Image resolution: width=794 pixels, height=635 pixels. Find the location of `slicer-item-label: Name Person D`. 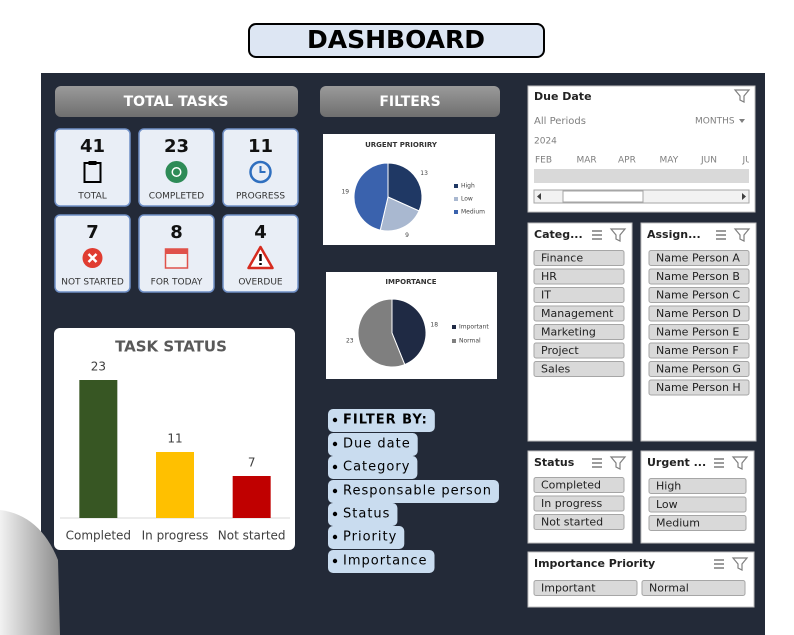

slicer-item-label: Name Person D is located at coordinates (698, 313).